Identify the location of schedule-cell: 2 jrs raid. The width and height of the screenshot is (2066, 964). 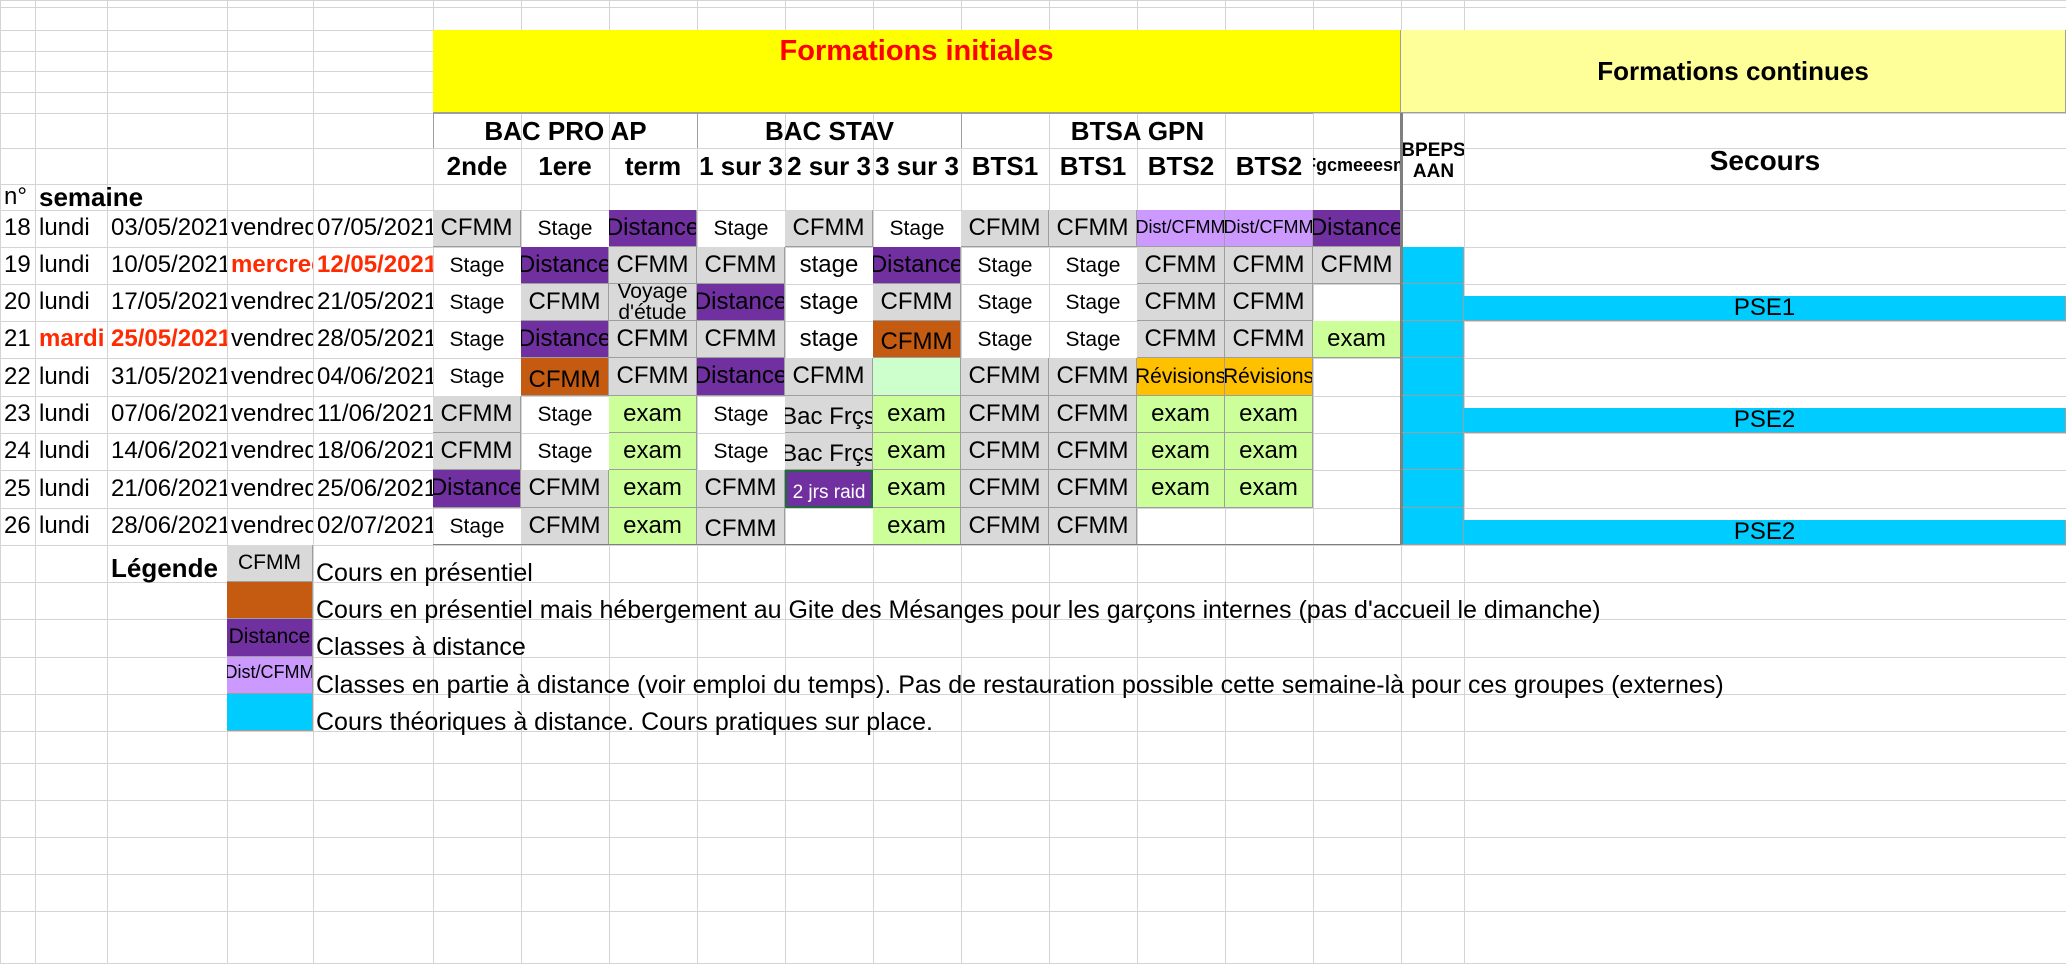
(829, 489).